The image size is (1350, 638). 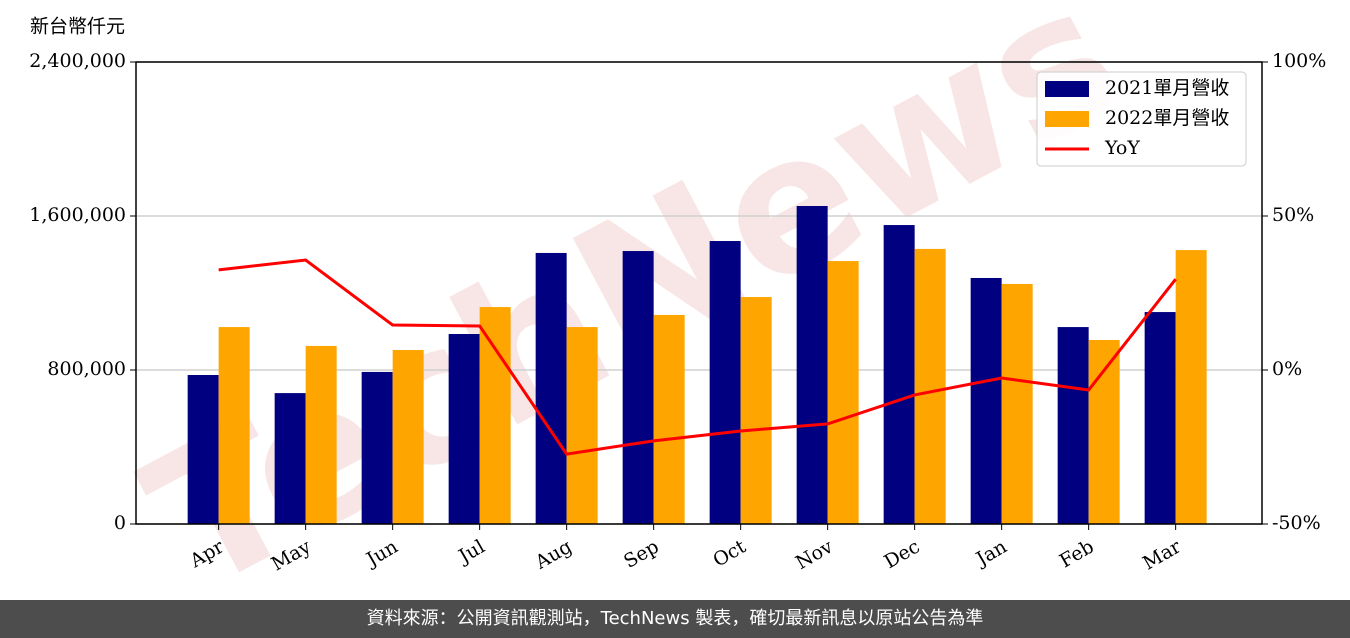 What do you see at coordinates (470, 552) in the screenshot?
I see `x-tick-label: Jul` at bounding box center [470, 552].